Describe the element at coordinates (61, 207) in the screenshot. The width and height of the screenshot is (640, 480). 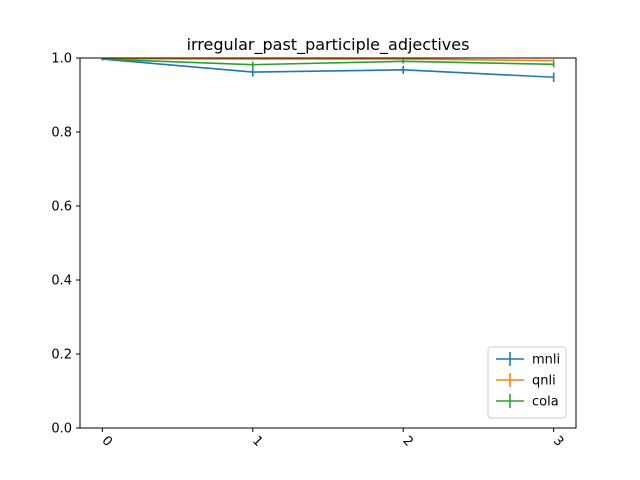
I see `y-tick-label: 0.6` at that location.